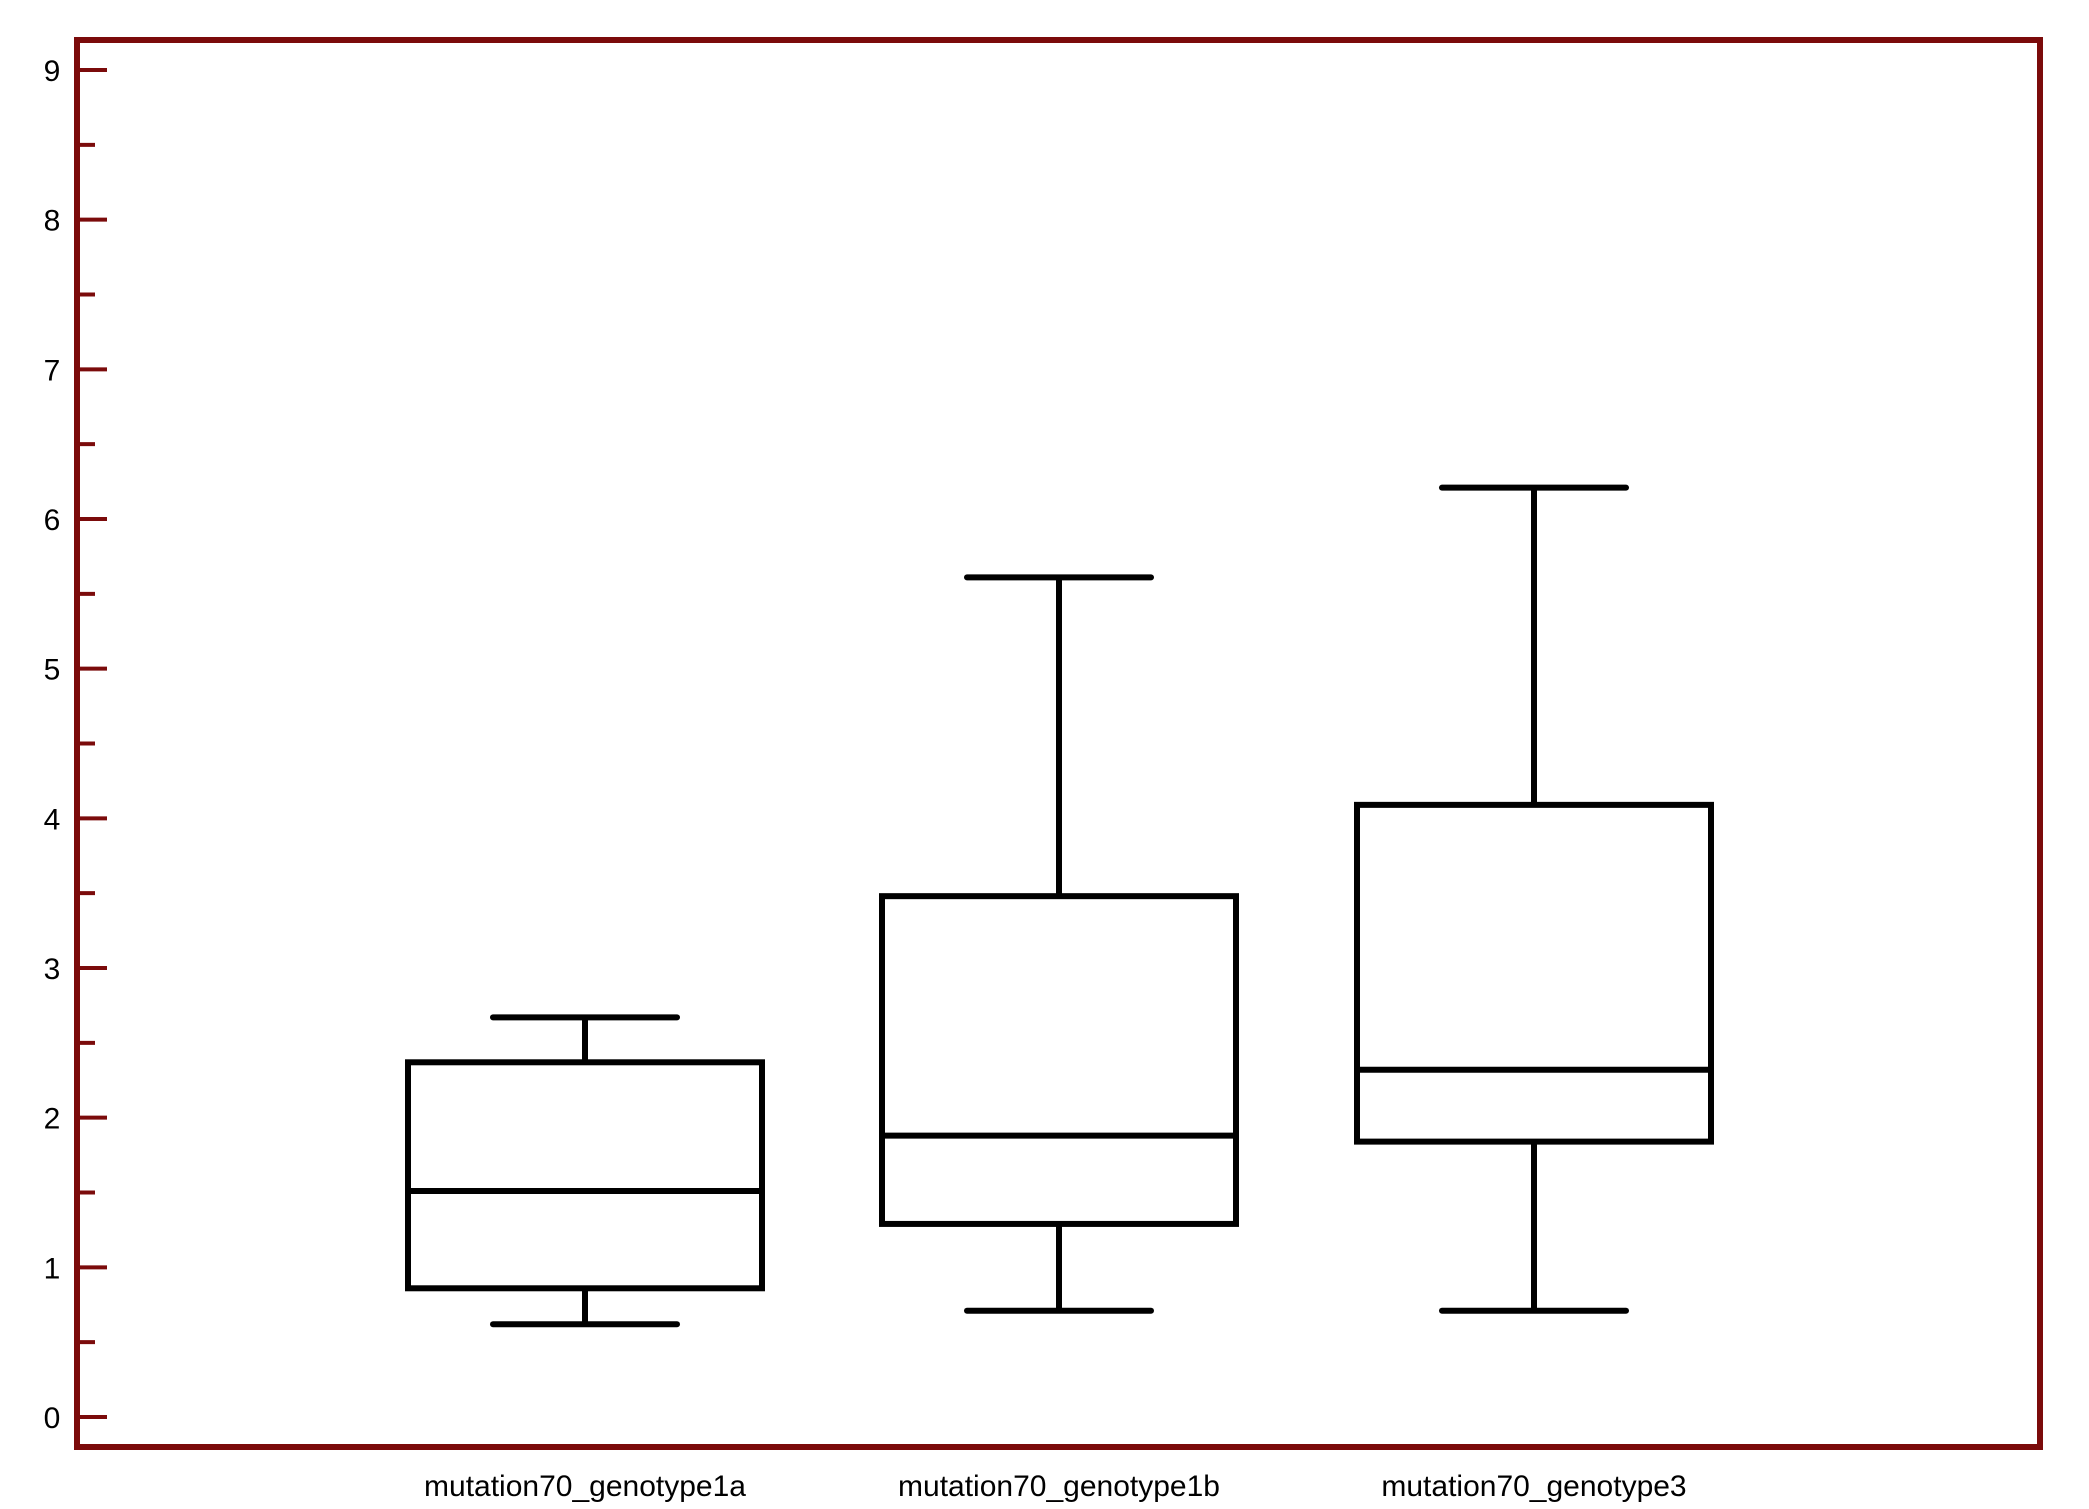  Describe the element at coordinates (52, 1268) in the screenshot. I see `y-tick-label: 1` at that location.